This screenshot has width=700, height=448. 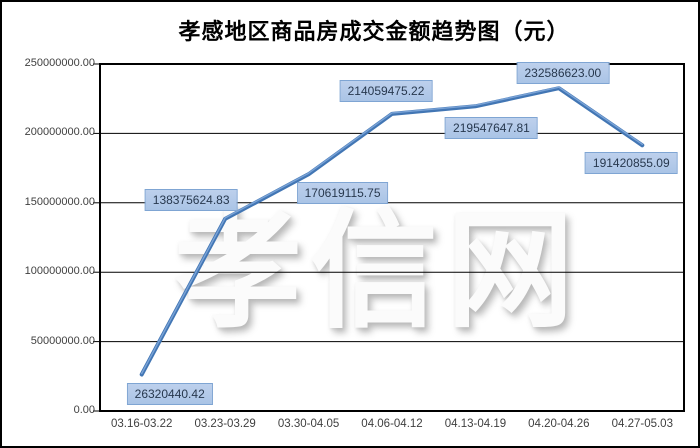 I want to click on data-label: 138375624.83, so click(x=191, y=199).